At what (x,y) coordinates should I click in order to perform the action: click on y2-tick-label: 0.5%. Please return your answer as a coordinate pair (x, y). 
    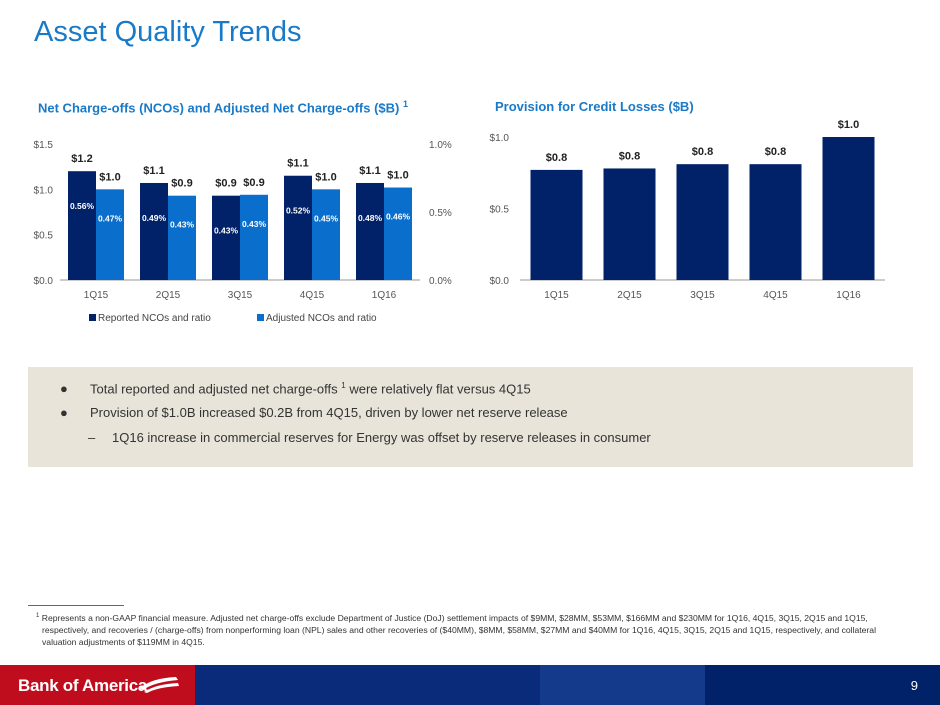
    Looking at the image, I should click on (440, 213).